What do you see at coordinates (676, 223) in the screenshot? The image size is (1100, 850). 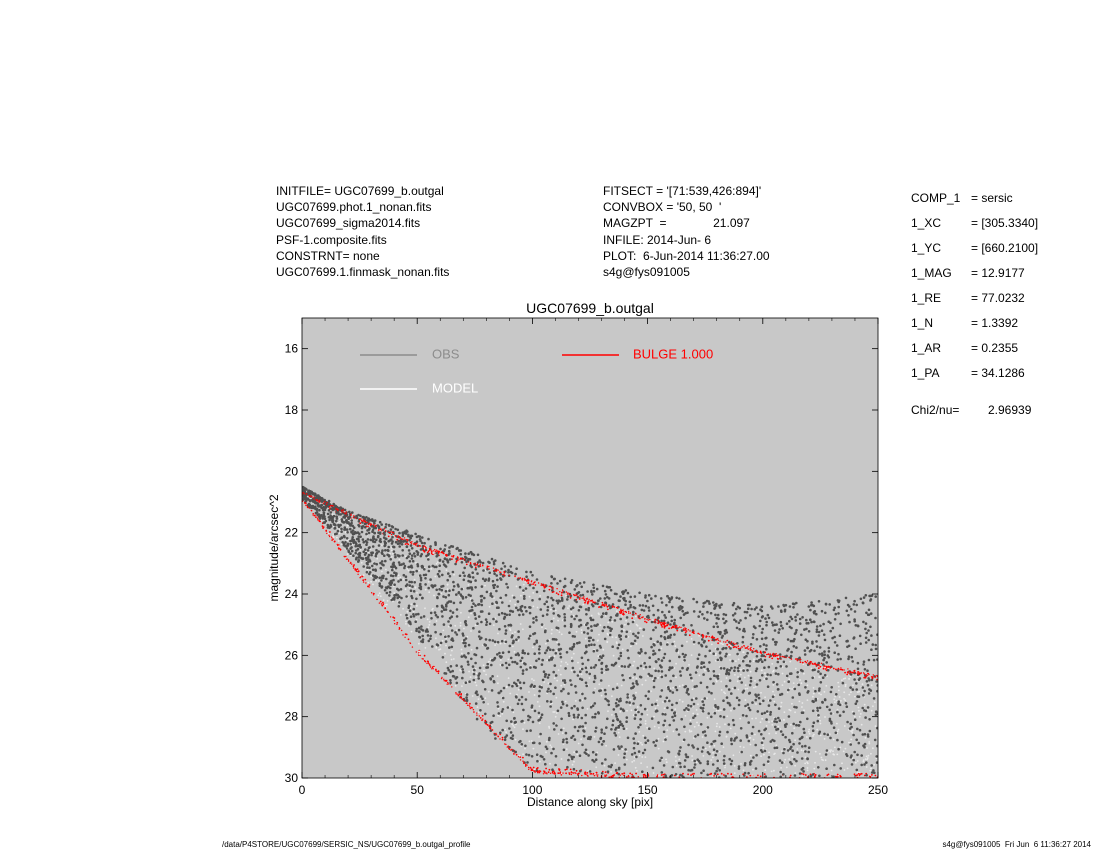 I see `magzpt-line: MAGZPT = 21.097` at bounding box center [676, 223].